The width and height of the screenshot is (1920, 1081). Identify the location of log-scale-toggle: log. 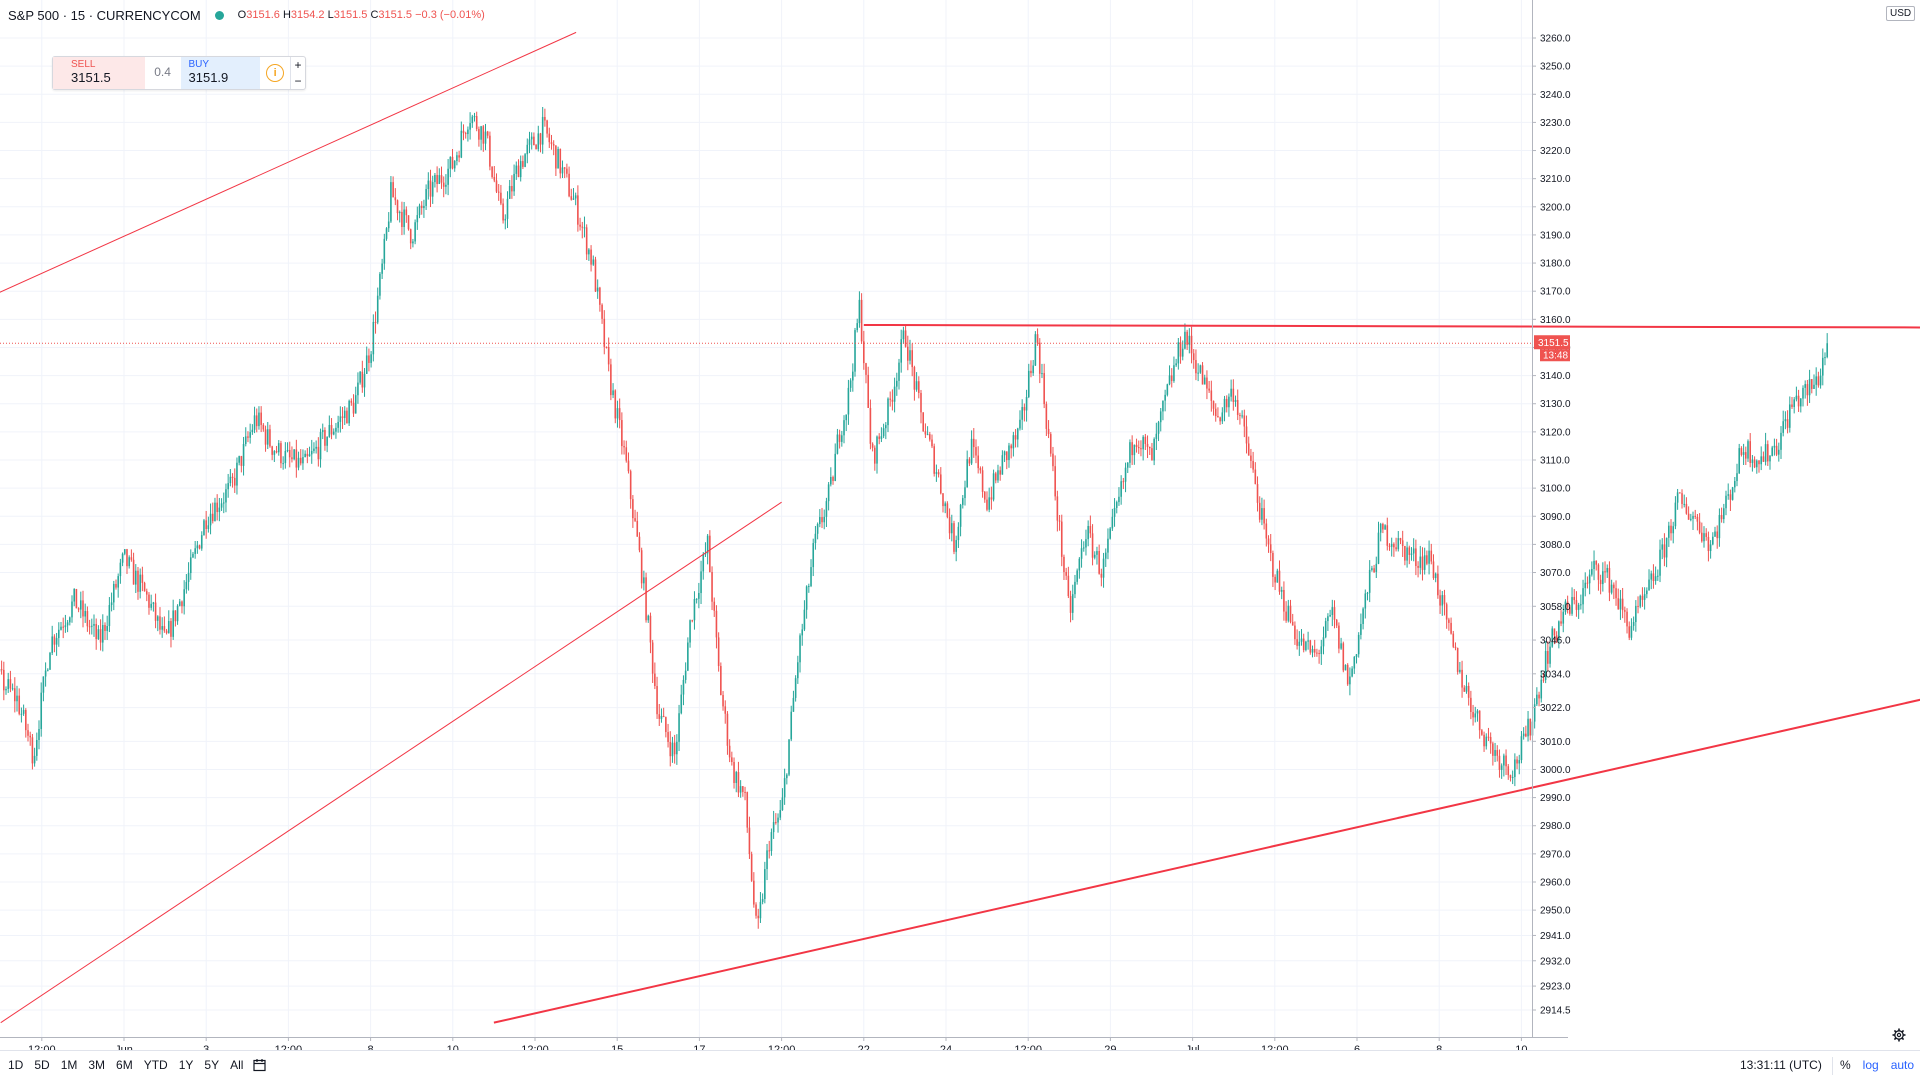
(1871, 1065).